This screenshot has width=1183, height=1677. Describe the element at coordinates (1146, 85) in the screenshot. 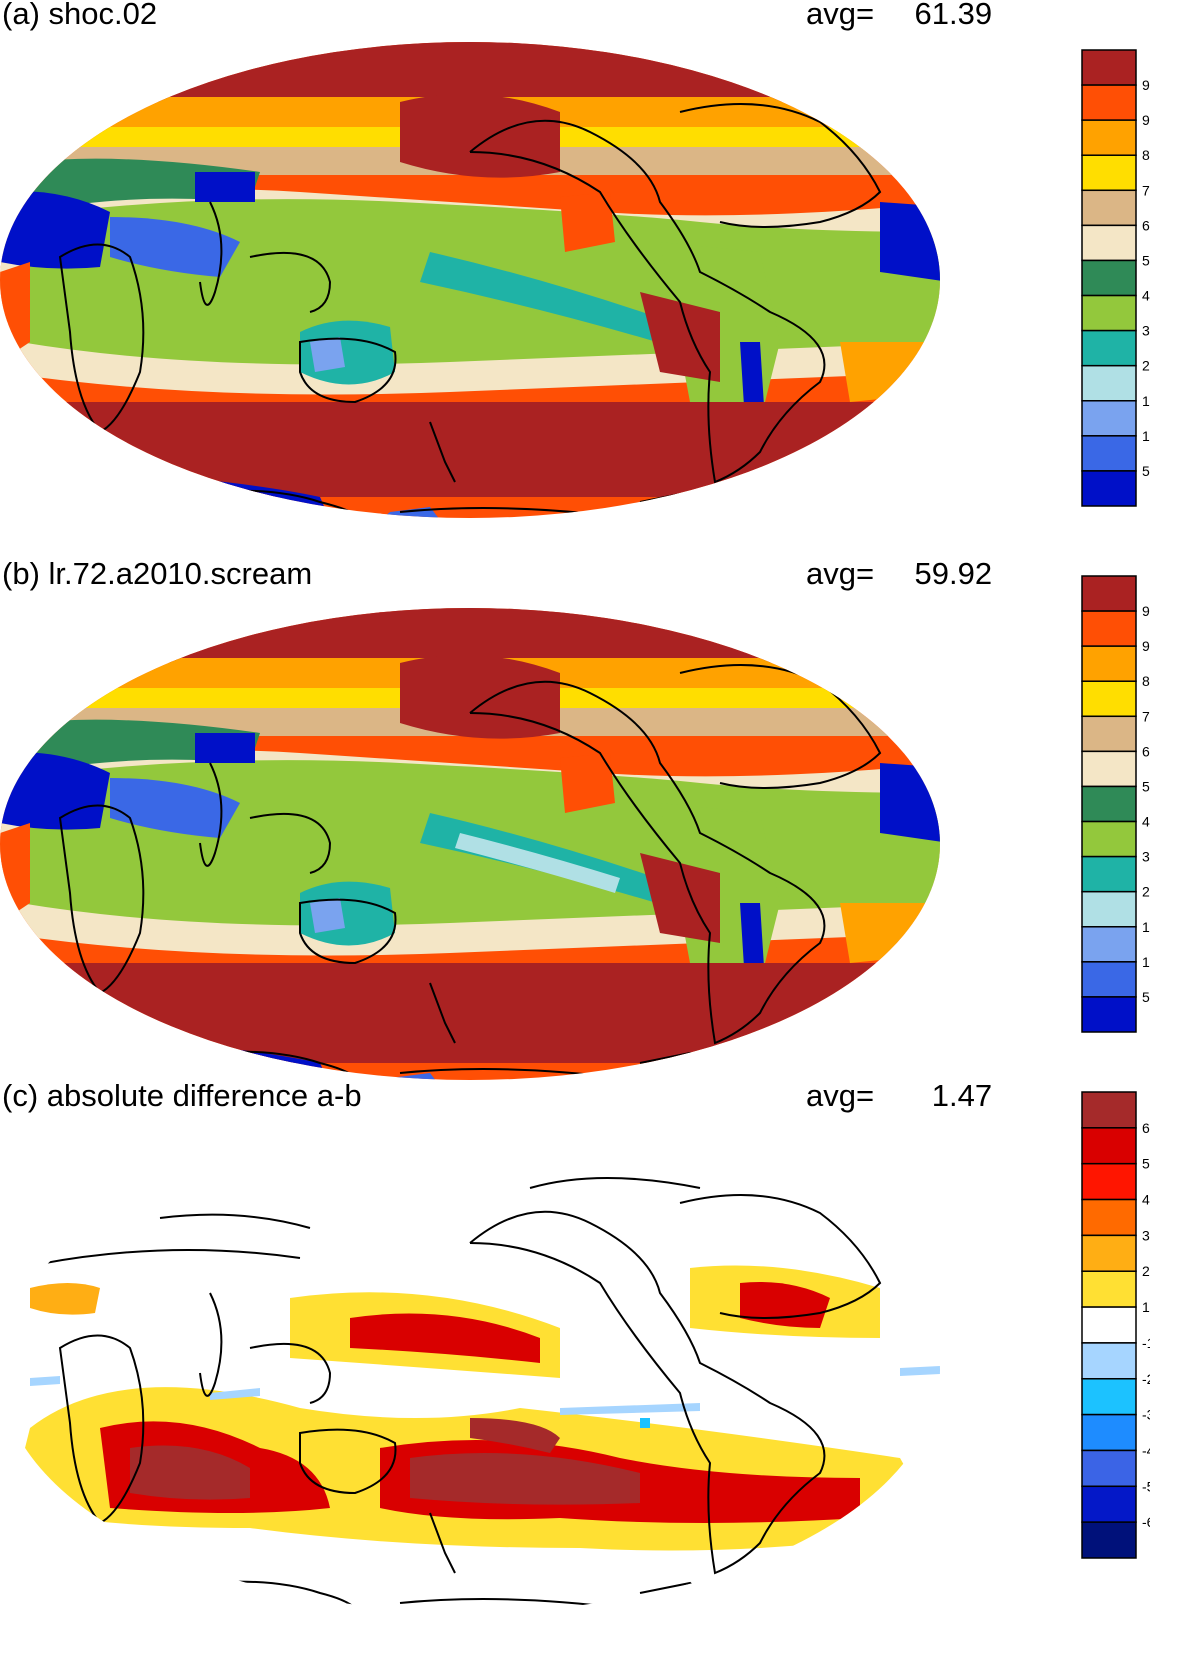

I see `panel-a-colorbar-tick-label: 95` at that location.